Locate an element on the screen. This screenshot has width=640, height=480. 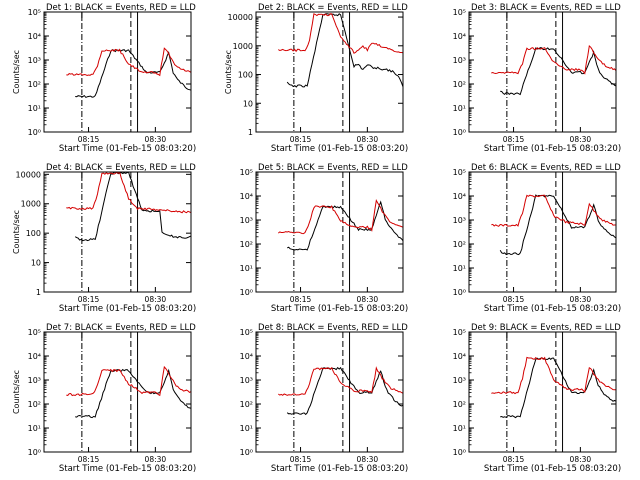
y-tick-label: 1000 is located at coordinates (31, 204).